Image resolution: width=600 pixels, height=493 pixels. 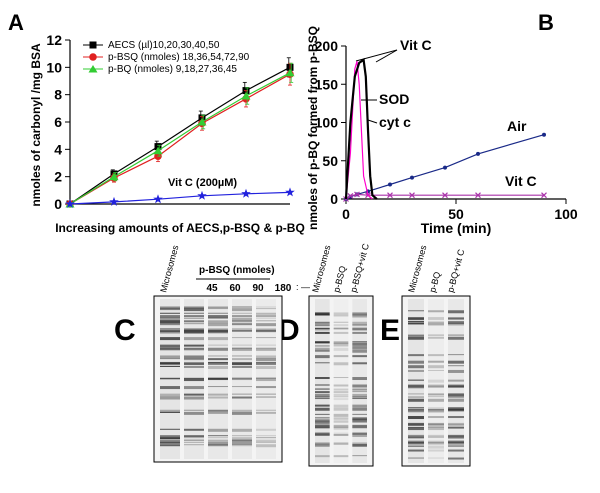 What do you see at coordinates (16, 22) in the screenshot?
I see `panel-label-a: A` at bounding box center [16, 22].